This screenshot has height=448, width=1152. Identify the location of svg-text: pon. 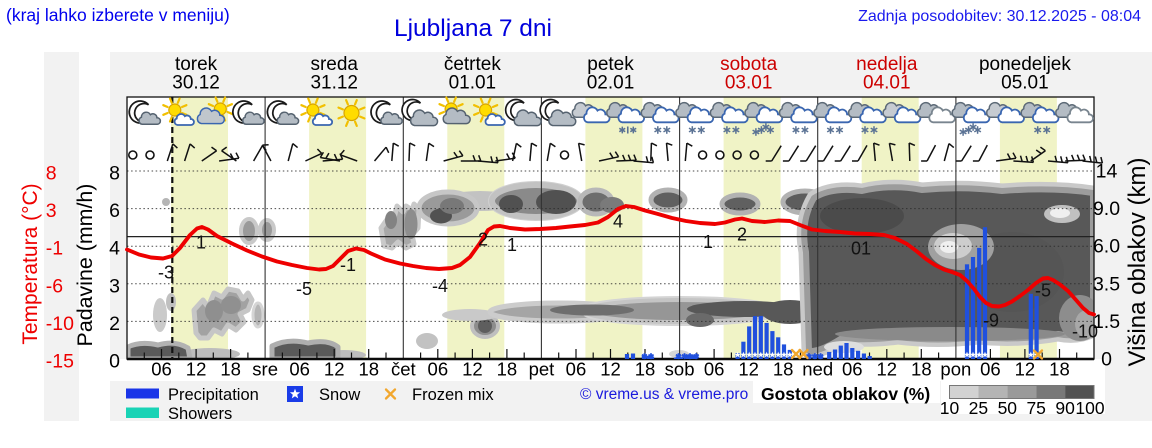
(955, 369).